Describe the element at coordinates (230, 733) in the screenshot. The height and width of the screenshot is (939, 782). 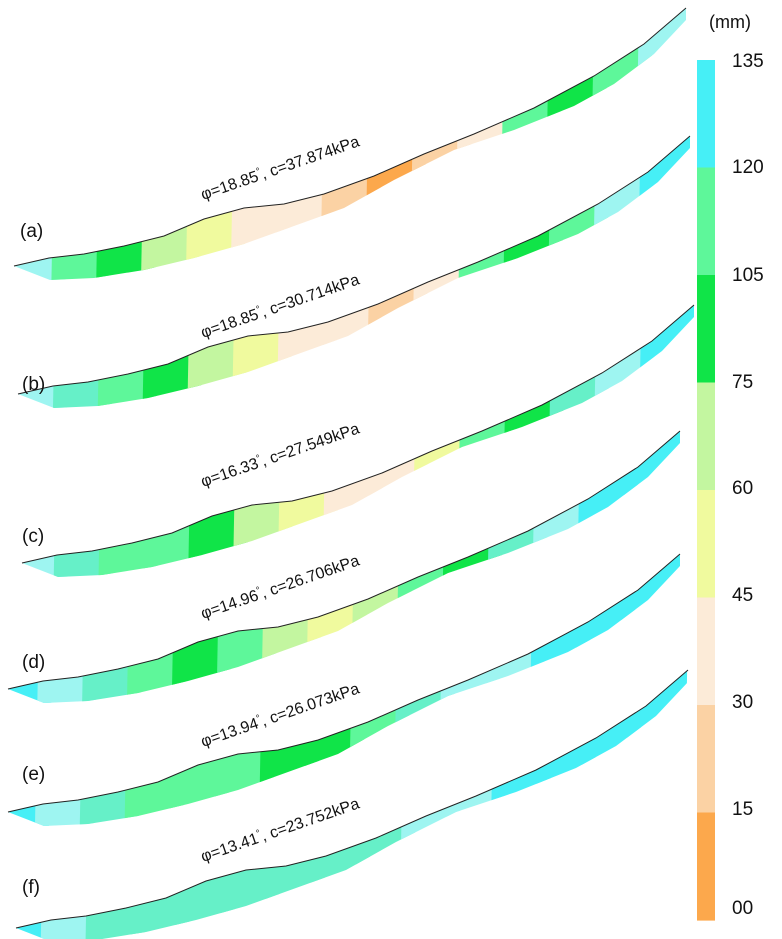
I see `friction-angle: φ=13.94` at that location.